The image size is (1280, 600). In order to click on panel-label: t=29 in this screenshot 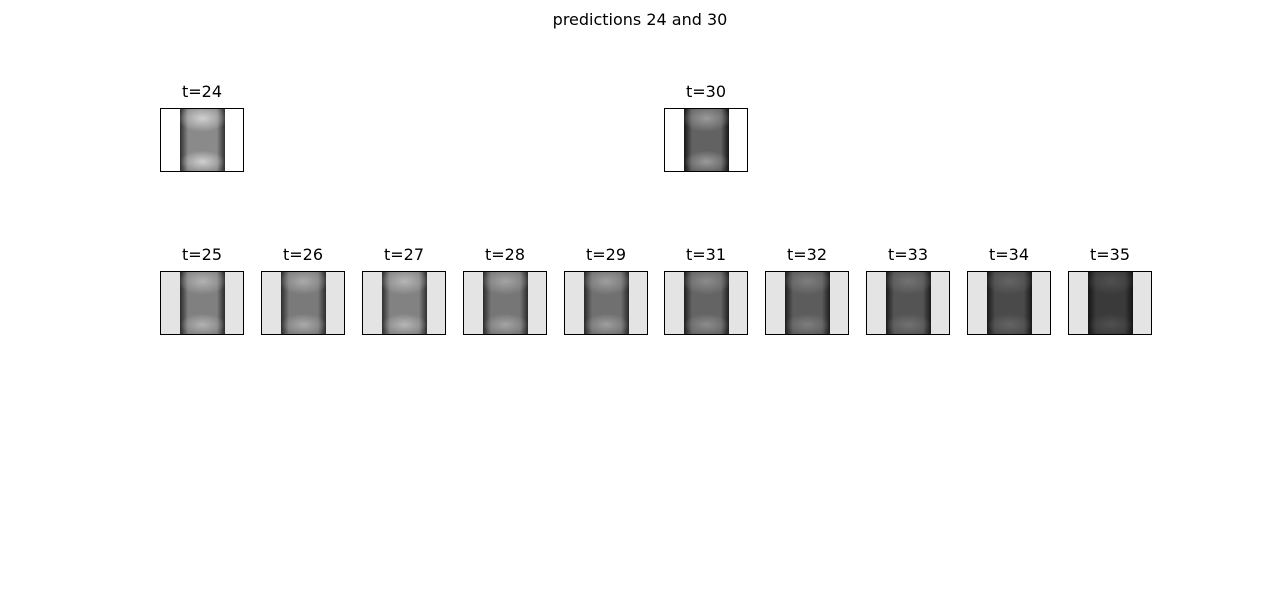, I will do `click(606, 254)`.